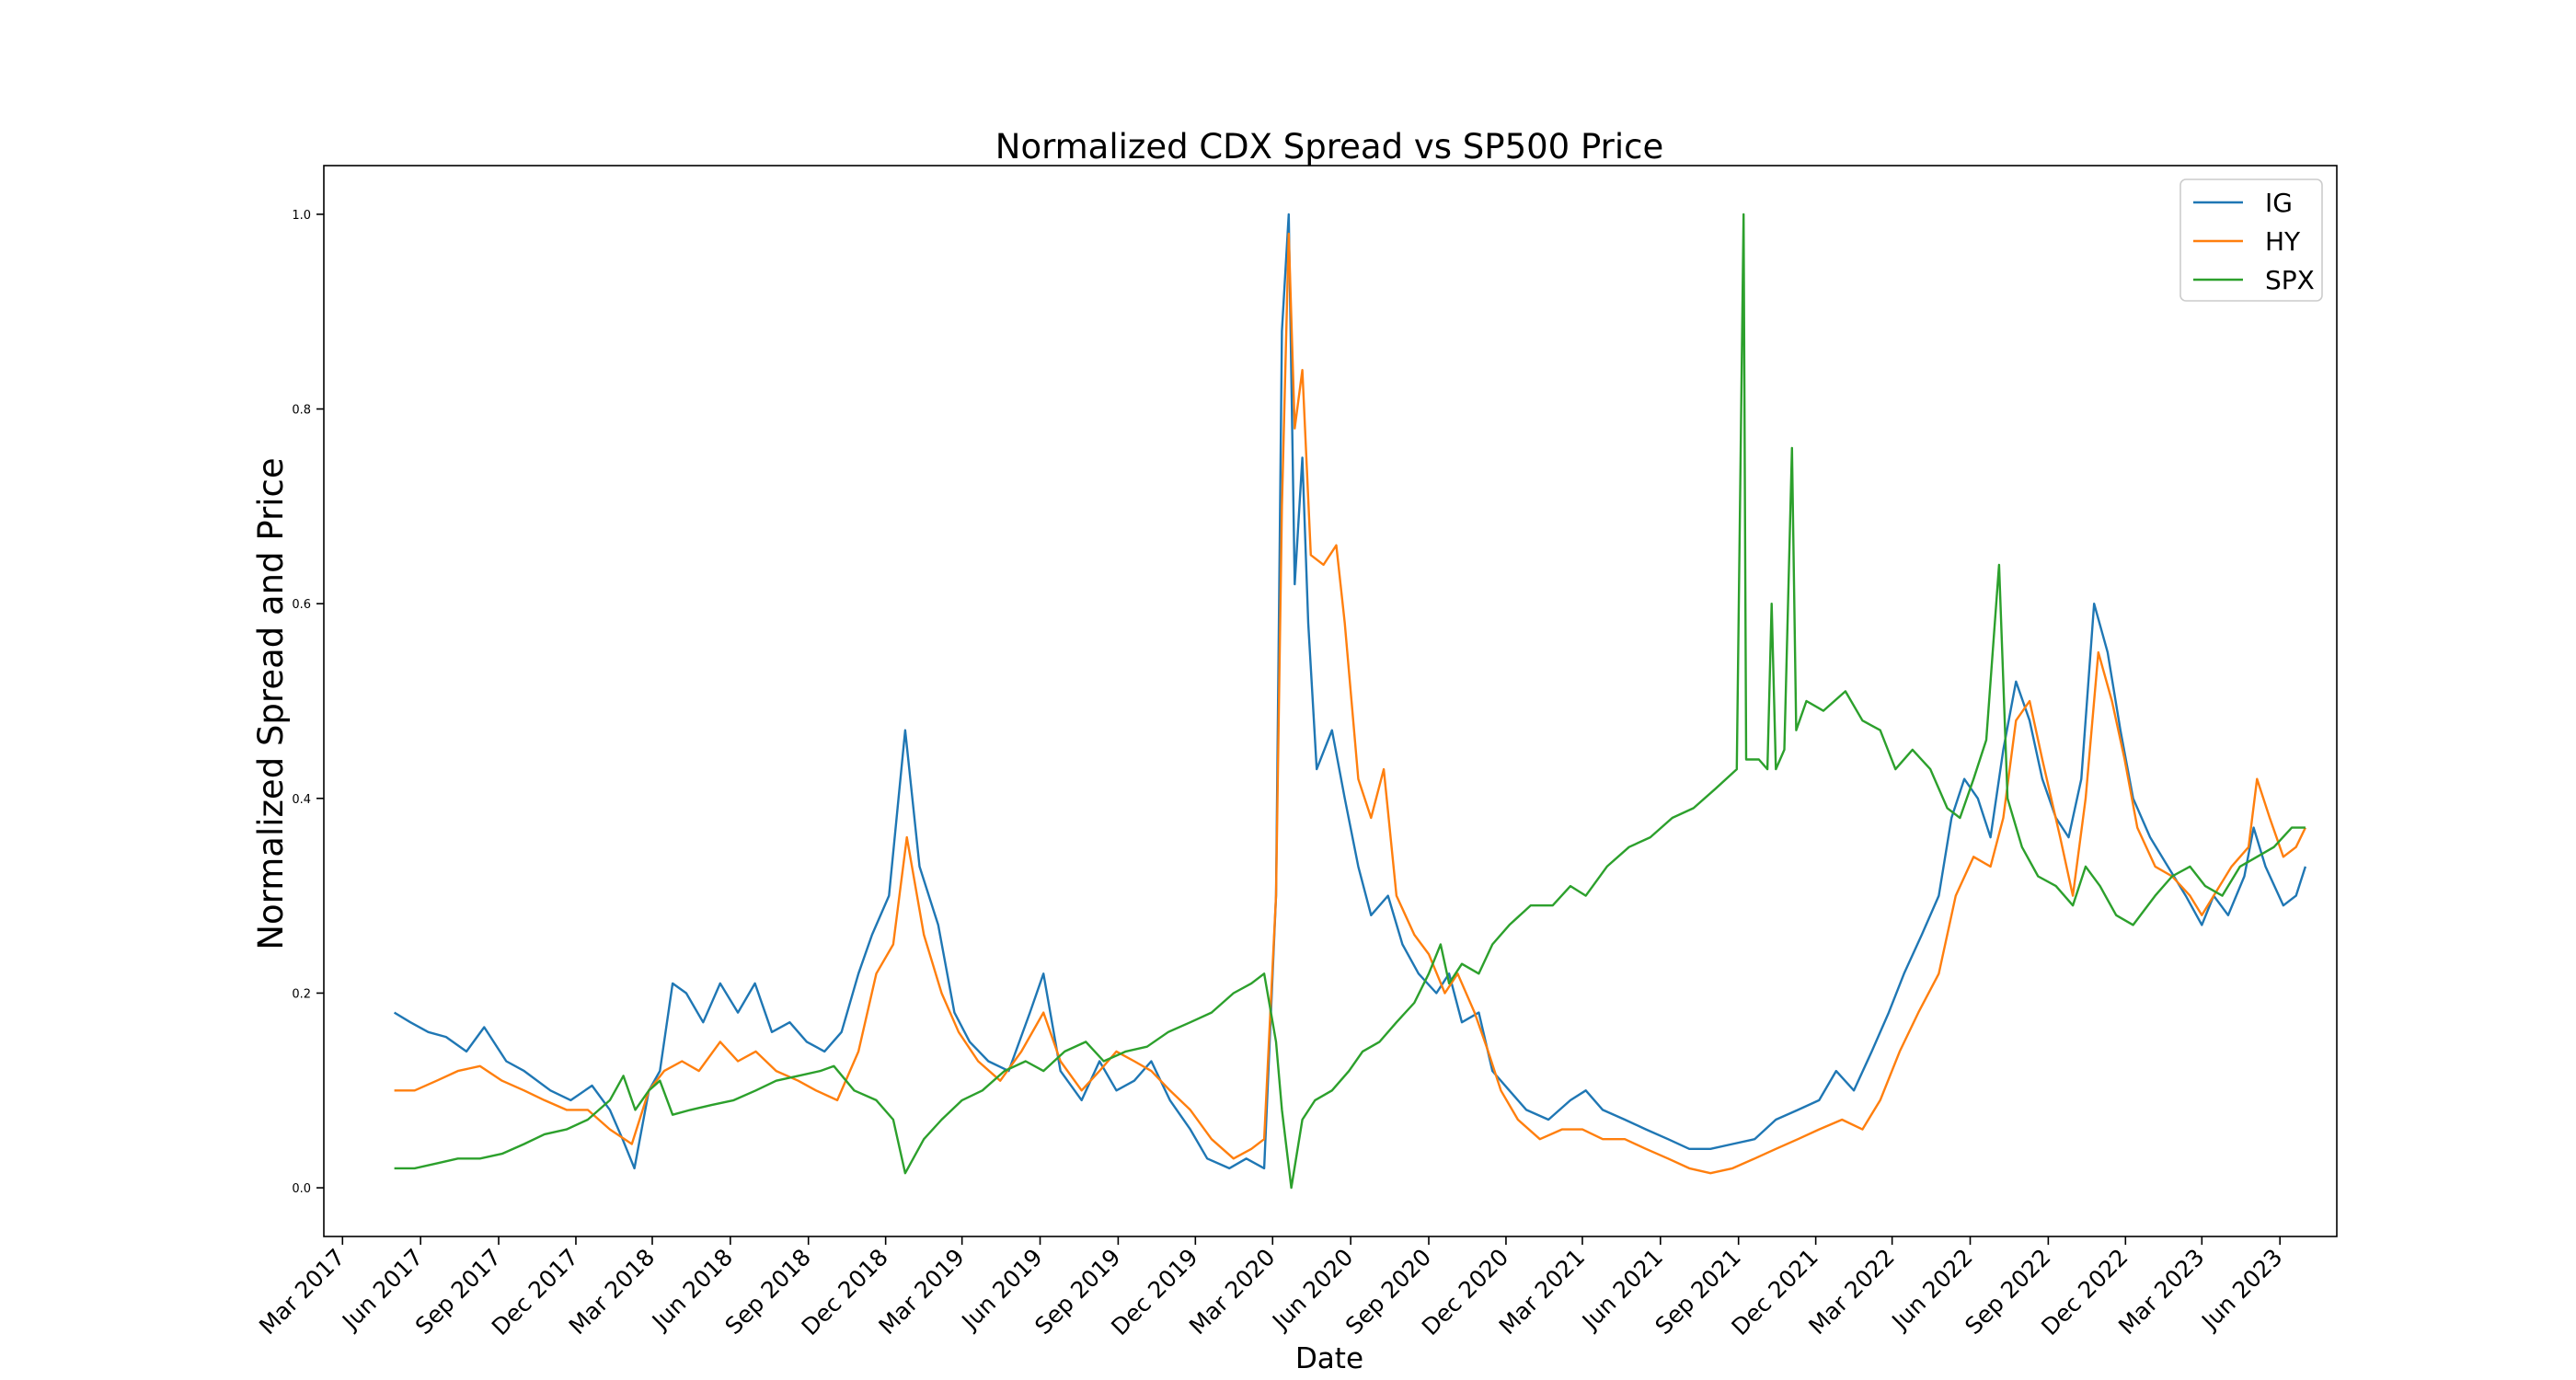 This screenshot has height=1380, width=2576. Describe the element at coordinates (308, 702) in the screenshot. I see `y-axis: 0.0 0.2 0.4 0.6 0.8 1.0` at that location.